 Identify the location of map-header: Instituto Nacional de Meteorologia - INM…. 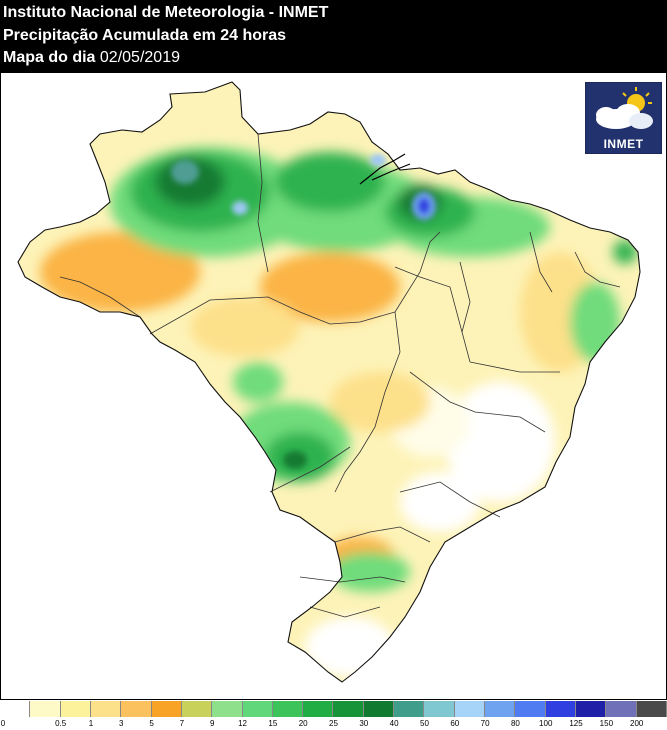
(333, 36).